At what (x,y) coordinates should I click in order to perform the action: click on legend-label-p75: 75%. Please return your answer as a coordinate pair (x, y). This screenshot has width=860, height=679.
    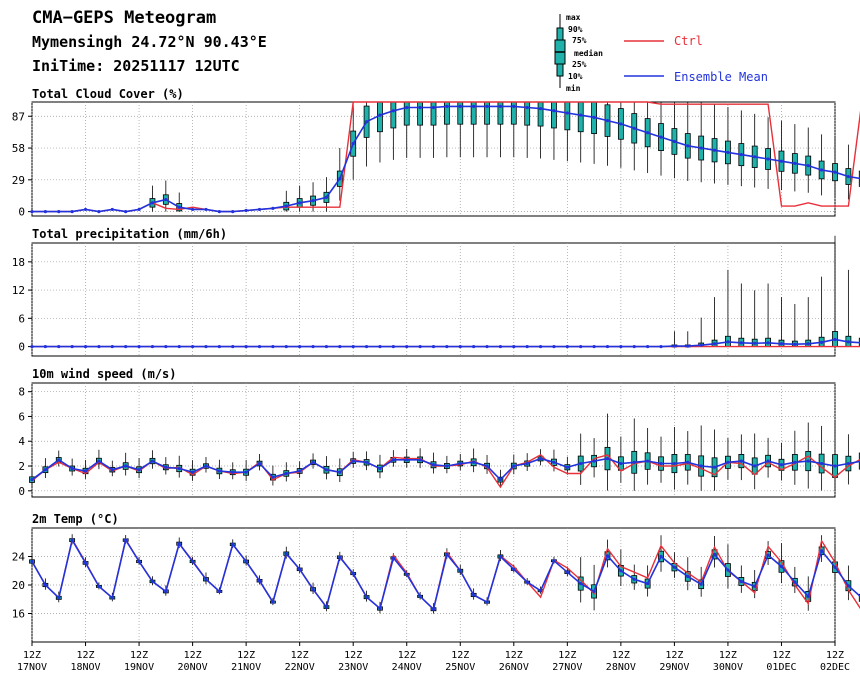
    Looking at the image, I should click on (579, 40).